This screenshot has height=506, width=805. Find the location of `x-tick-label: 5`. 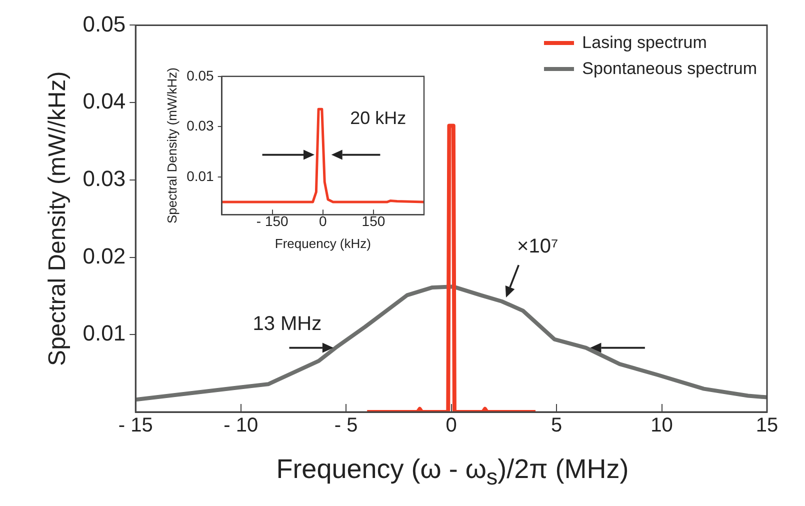

x-tick-label: 5 is located at coordinates (556, 425).